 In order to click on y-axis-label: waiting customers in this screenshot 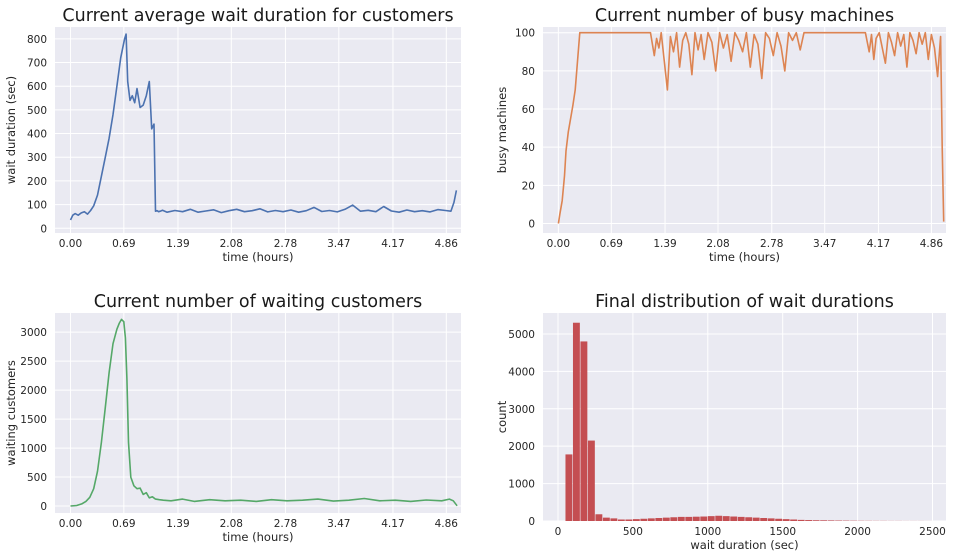, I will do `click(11, 413)`.